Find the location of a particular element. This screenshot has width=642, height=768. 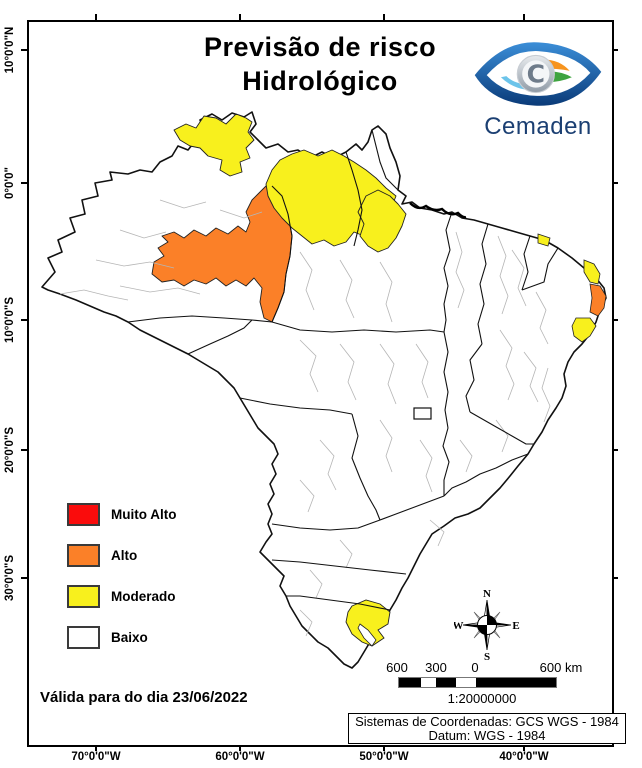

scale-ratio: 1:20000000 is located at coordinates (482, 698).